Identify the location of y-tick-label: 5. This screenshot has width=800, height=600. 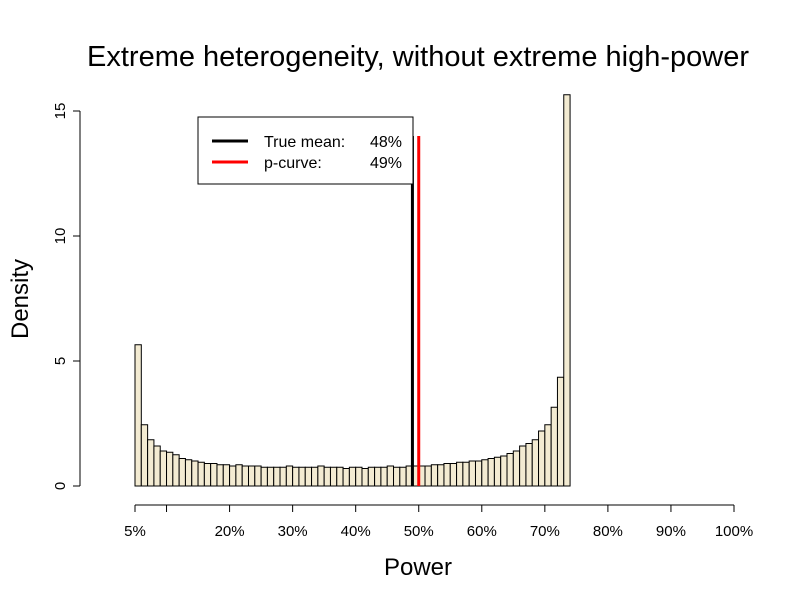
(60, 361).